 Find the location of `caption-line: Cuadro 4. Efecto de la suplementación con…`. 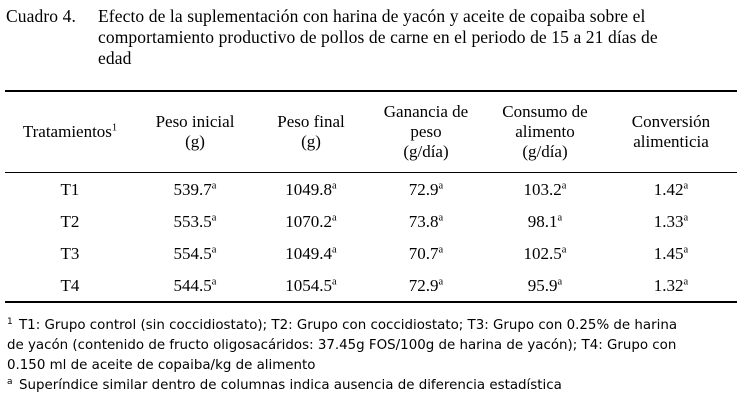

caption-line: Cuadro 4. Efecto de la suplementación con… is located at coordinates (371, 16).